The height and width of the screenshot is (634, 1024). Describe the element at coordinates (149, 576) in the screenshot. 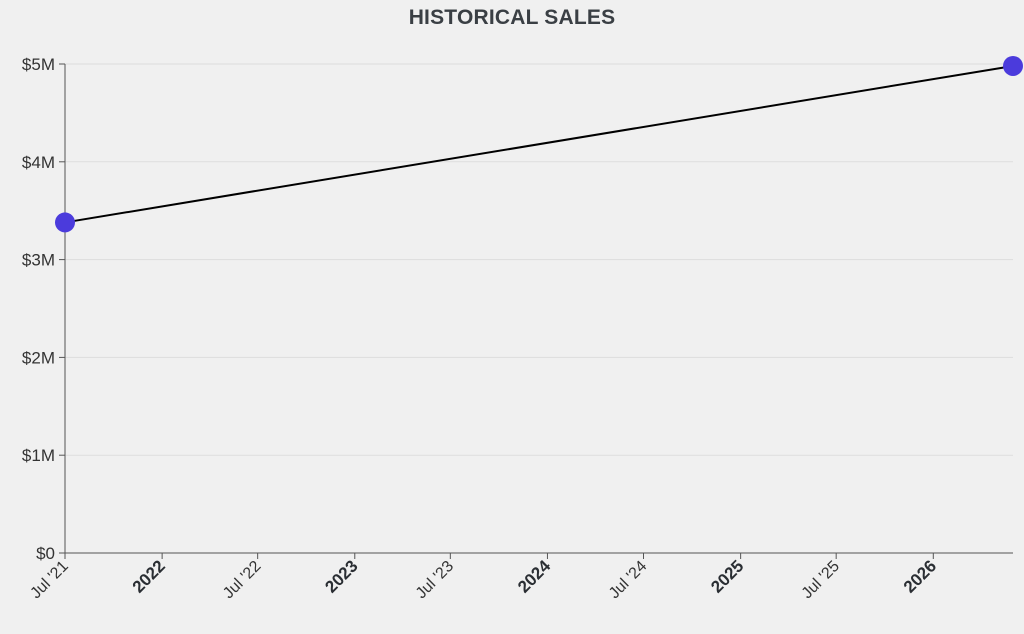

I see `x-tick-label: 2022` at that location.